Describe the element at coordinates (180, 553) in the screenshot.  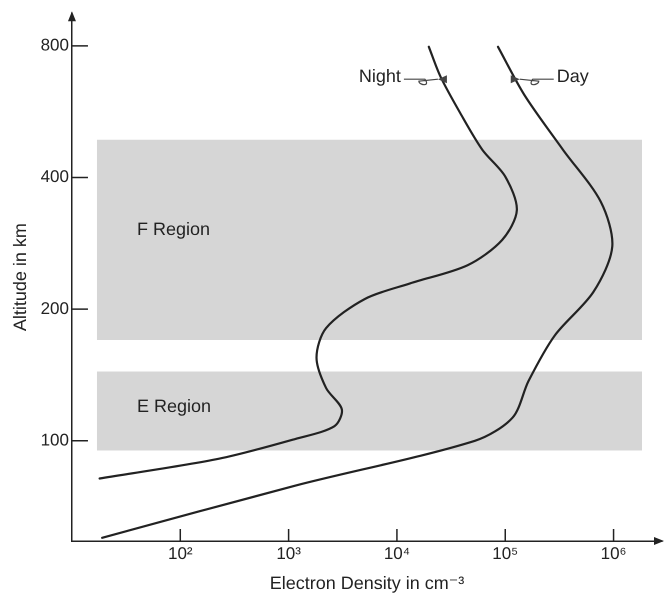
I see `x-tick-label: 10²` at that location.